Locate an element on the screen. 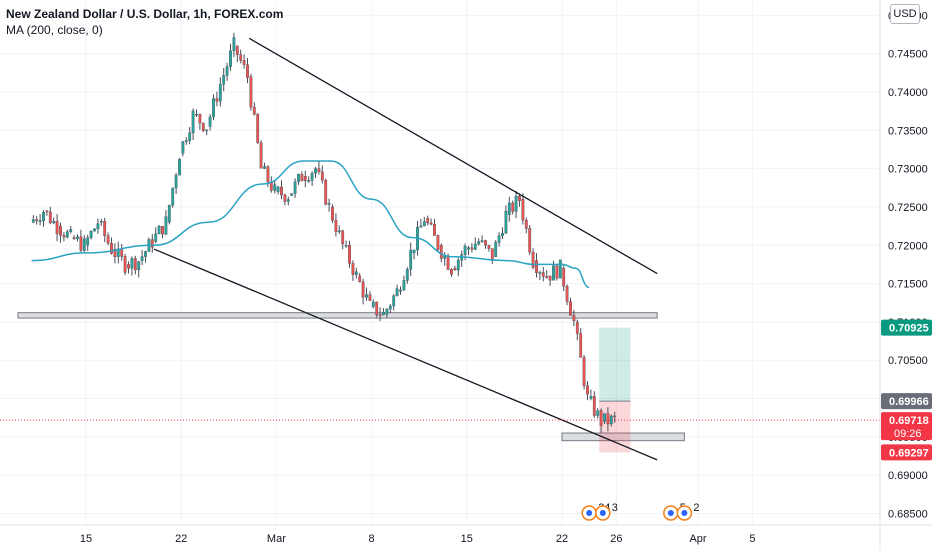  time-tick-label: Apr is located at coordinates (697, 539).